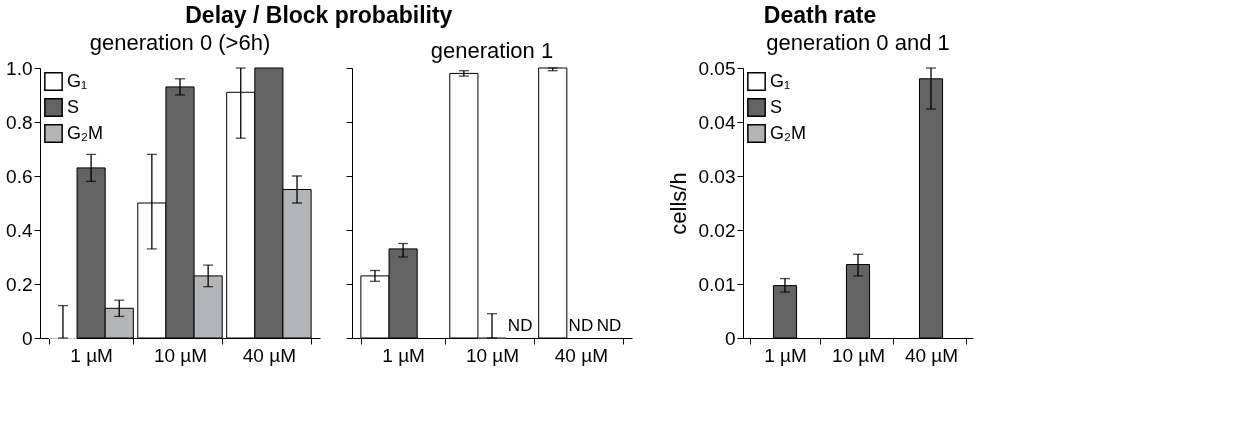  I want to click on y-tick-label: 0.01, so click(717, 284).